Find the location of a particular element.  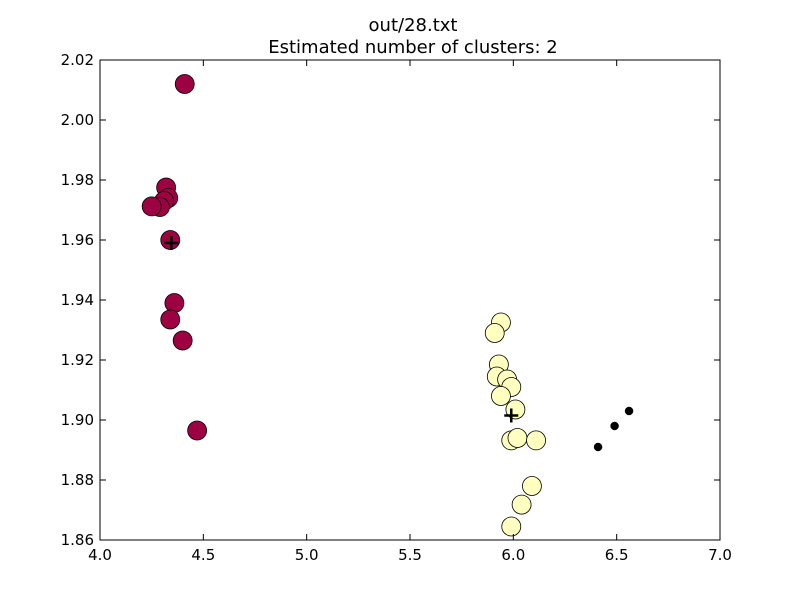

y-tick-label-7: 2.00 is located at coordinates (77, 120).